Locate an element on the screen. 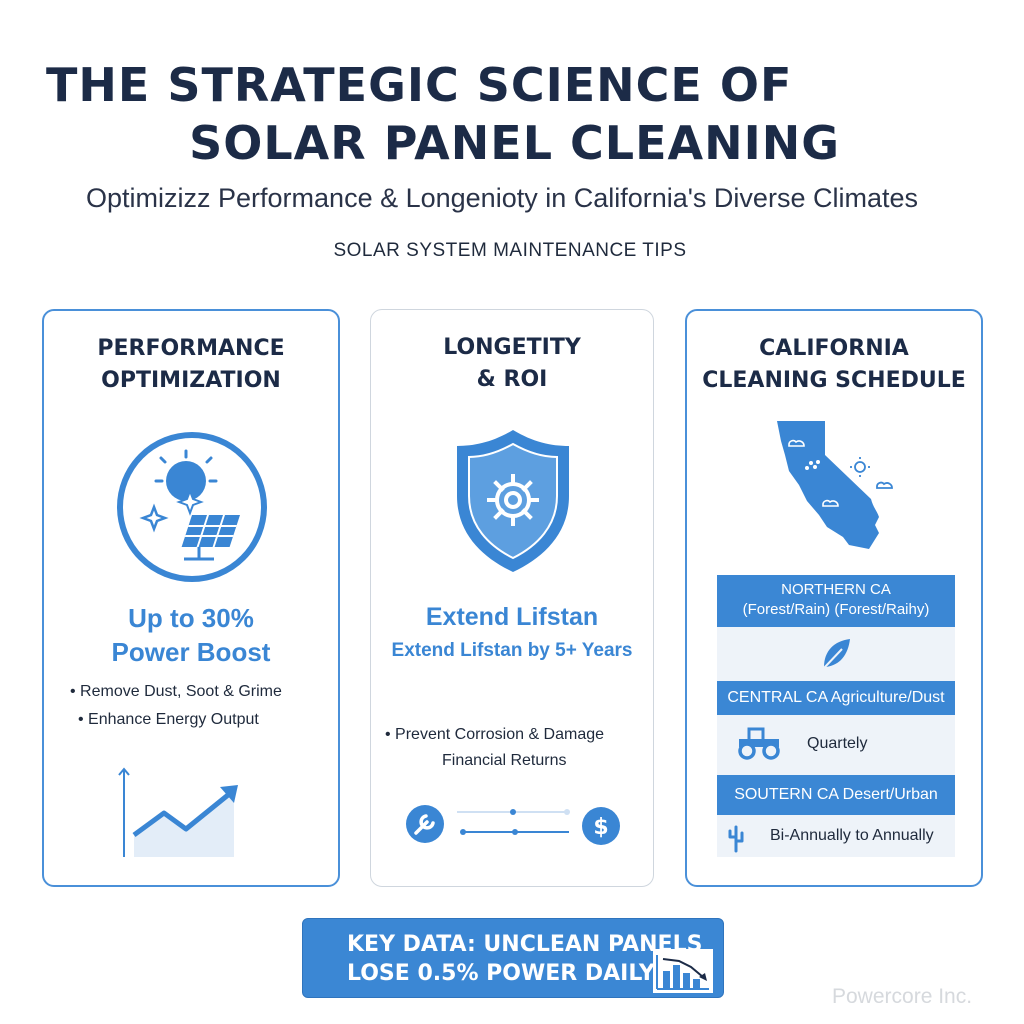  wrench-icon is located at coordinates (425, 824).